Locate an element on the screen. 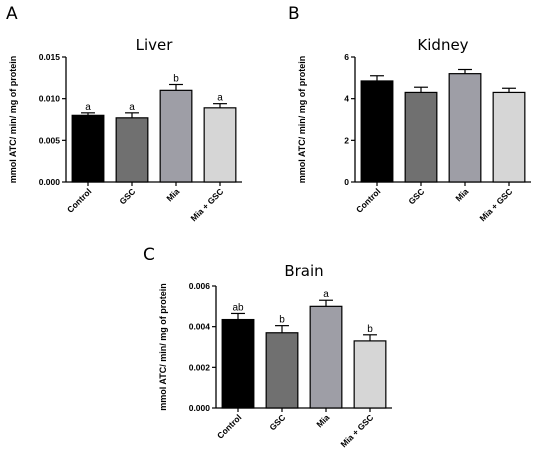 The image size is (550, 458). chart-title: Liver is located at coordinates (155, 45).